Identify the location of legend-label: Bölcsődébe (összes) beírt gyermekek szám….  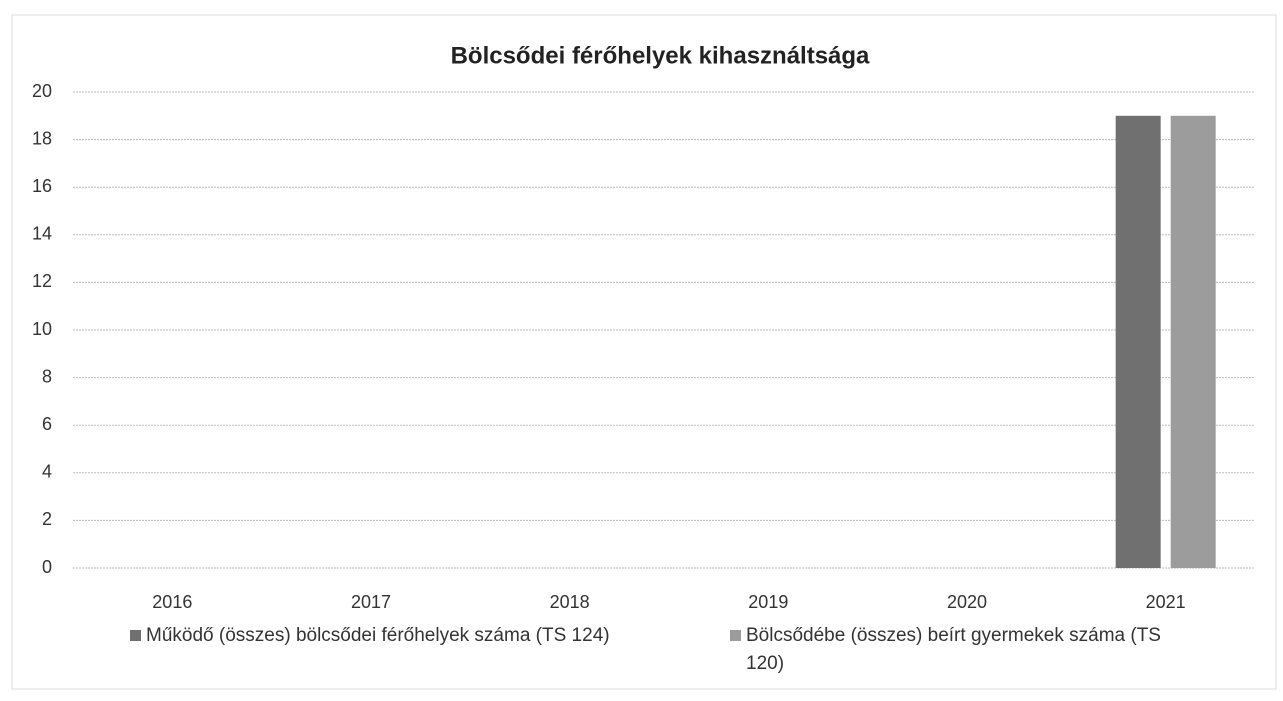
(953, 649).